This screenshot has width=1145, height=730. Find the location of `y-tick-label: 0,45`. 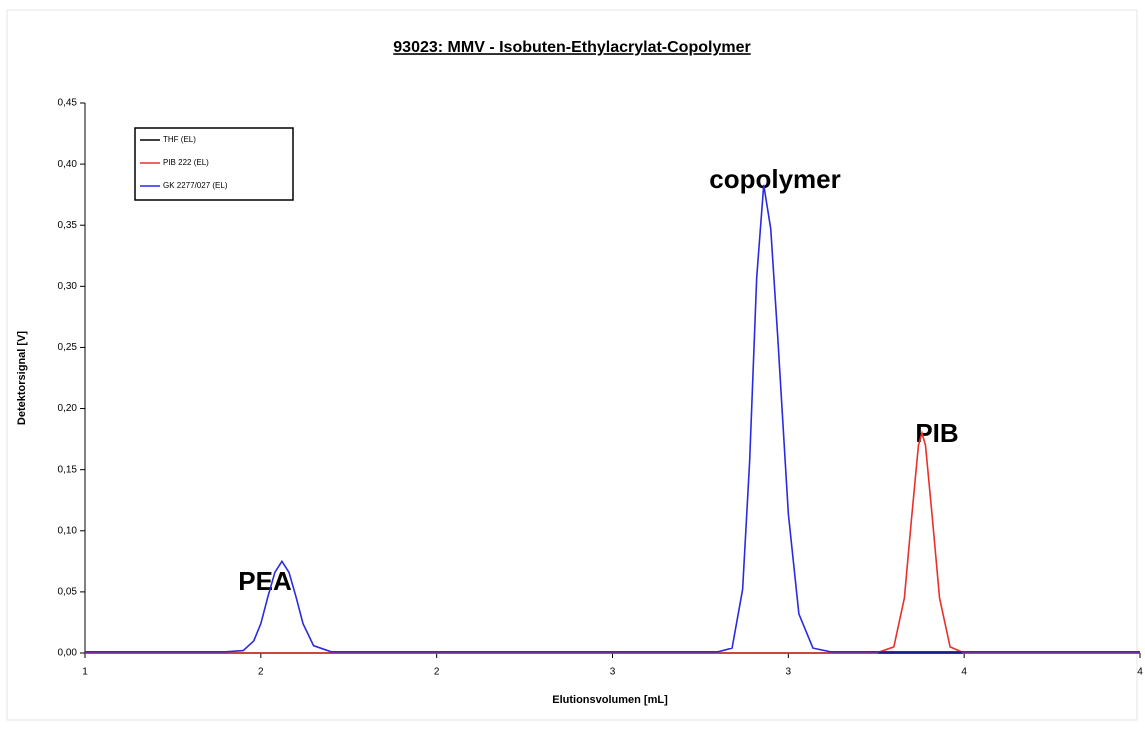

y-tick-label: 0,45 is located at coordinates (68, 103).